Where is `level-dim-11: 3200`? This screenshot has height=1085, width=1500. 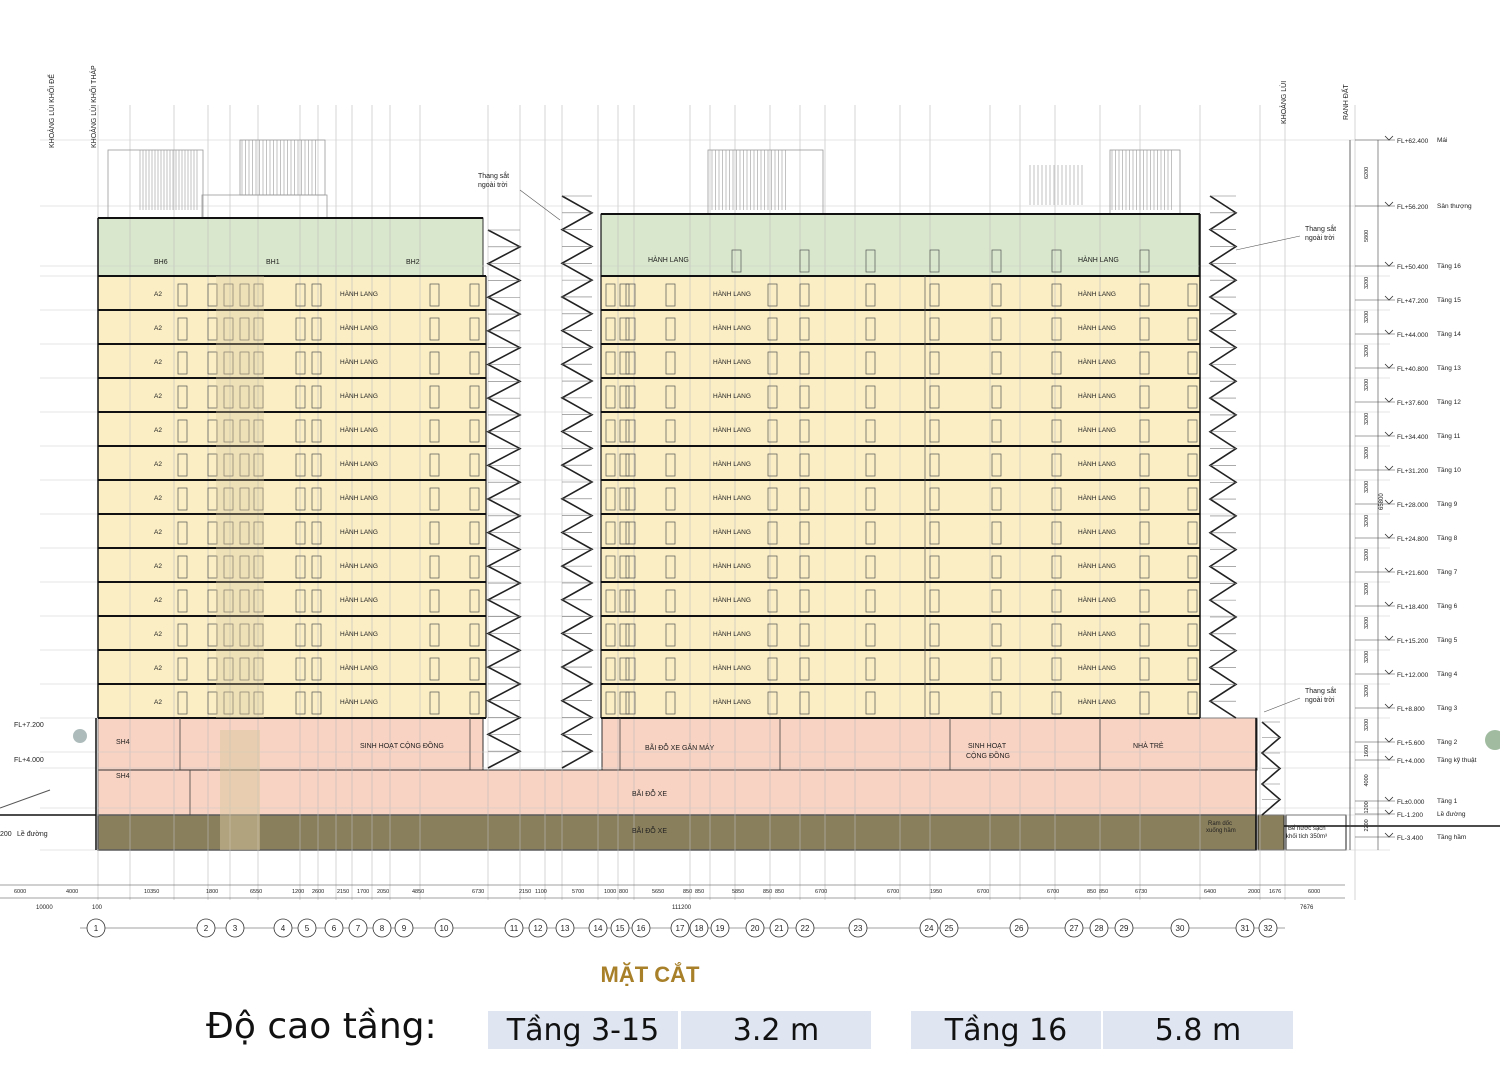 level-dim-11: 3200 is located at coordinates (1367, 555).